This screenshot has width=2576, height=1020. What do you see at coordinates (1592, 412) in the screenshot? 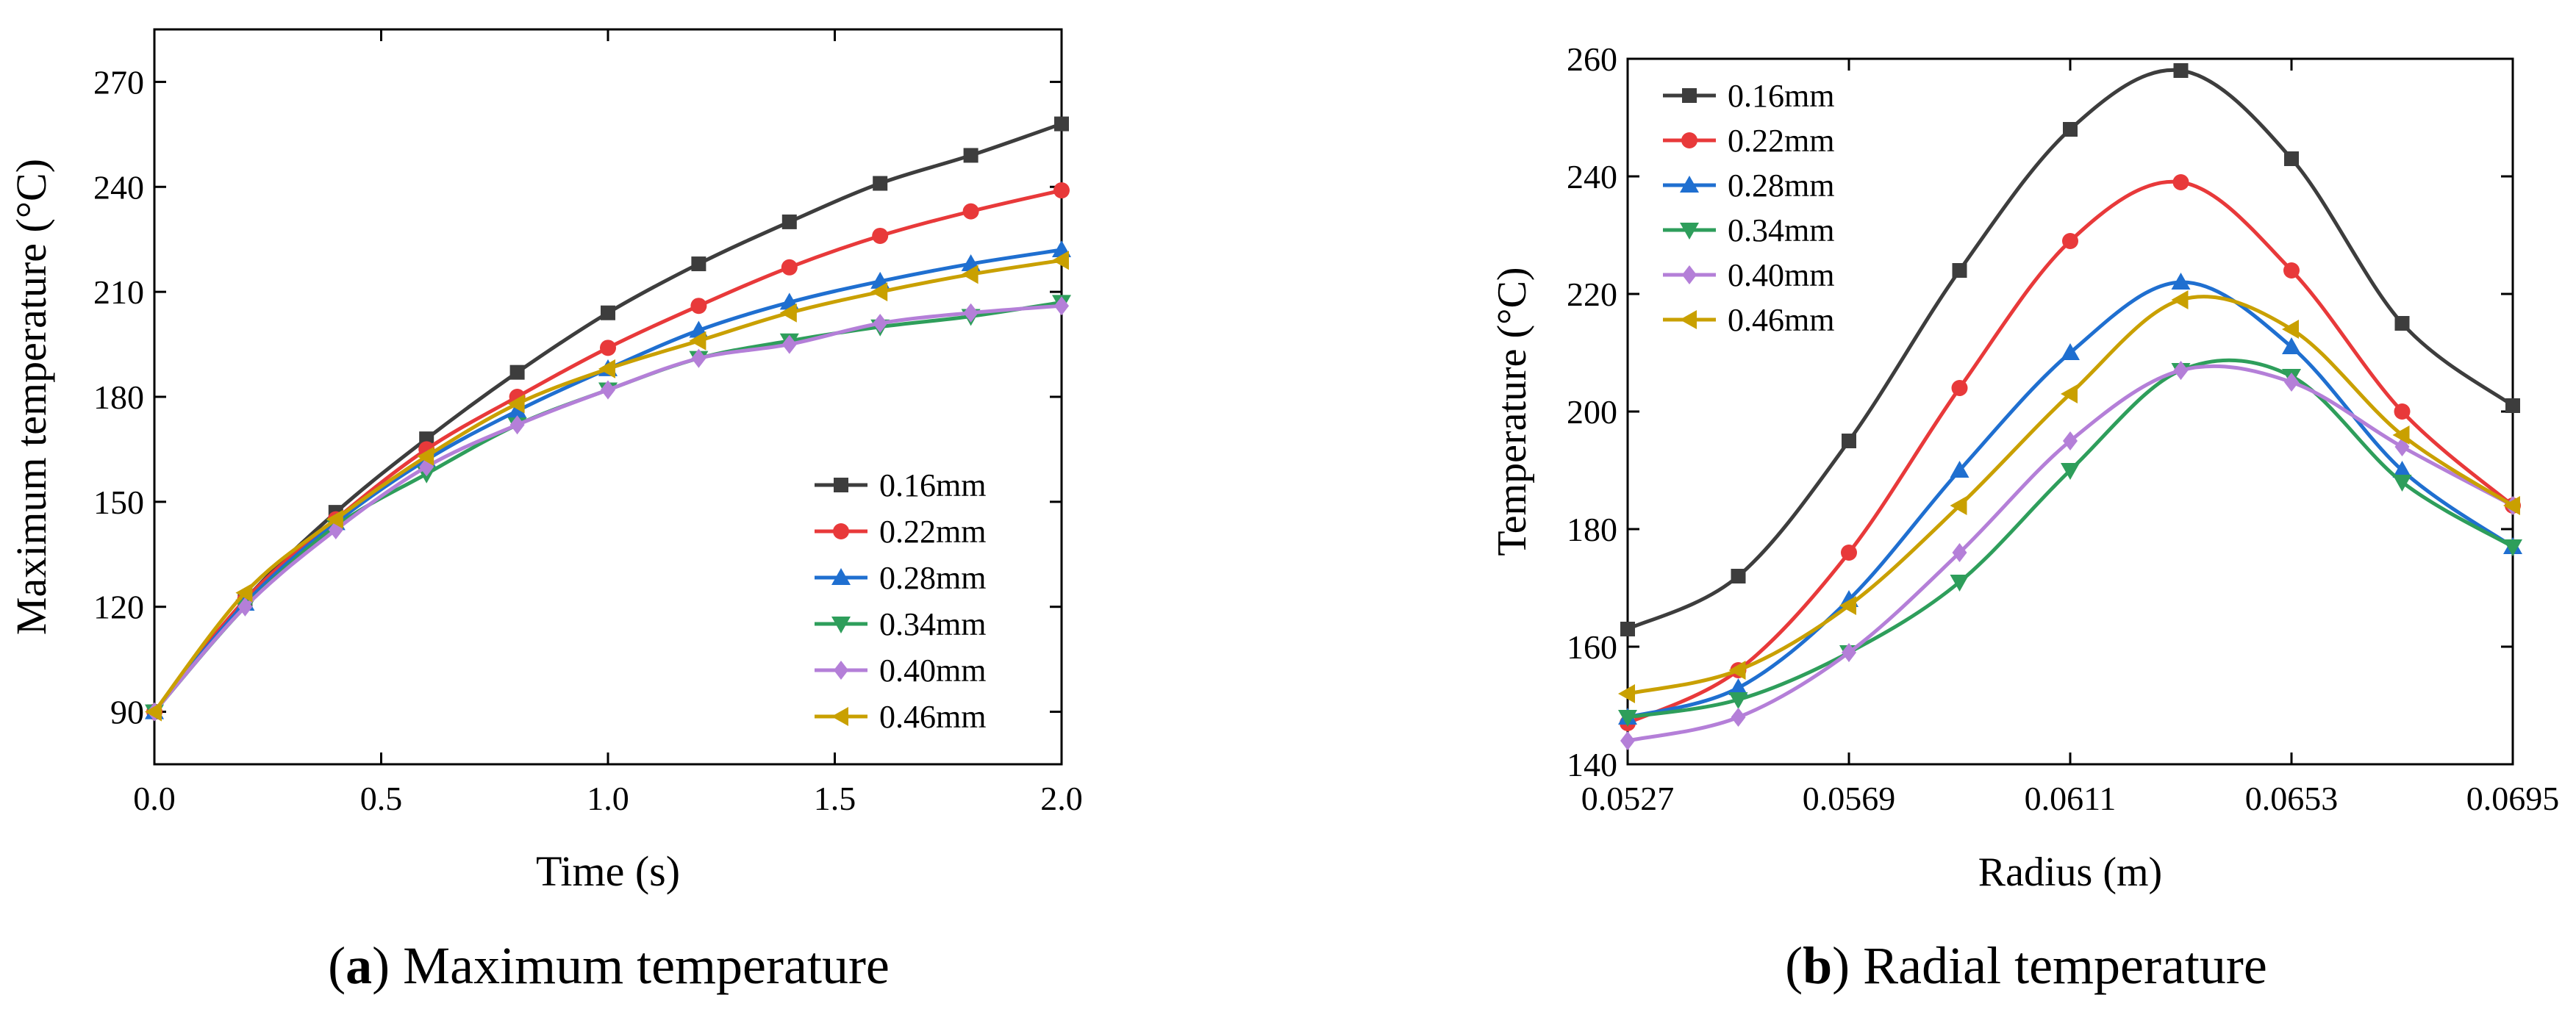
I see `y-tick-label: 200` at bounding box center [1592, 412].